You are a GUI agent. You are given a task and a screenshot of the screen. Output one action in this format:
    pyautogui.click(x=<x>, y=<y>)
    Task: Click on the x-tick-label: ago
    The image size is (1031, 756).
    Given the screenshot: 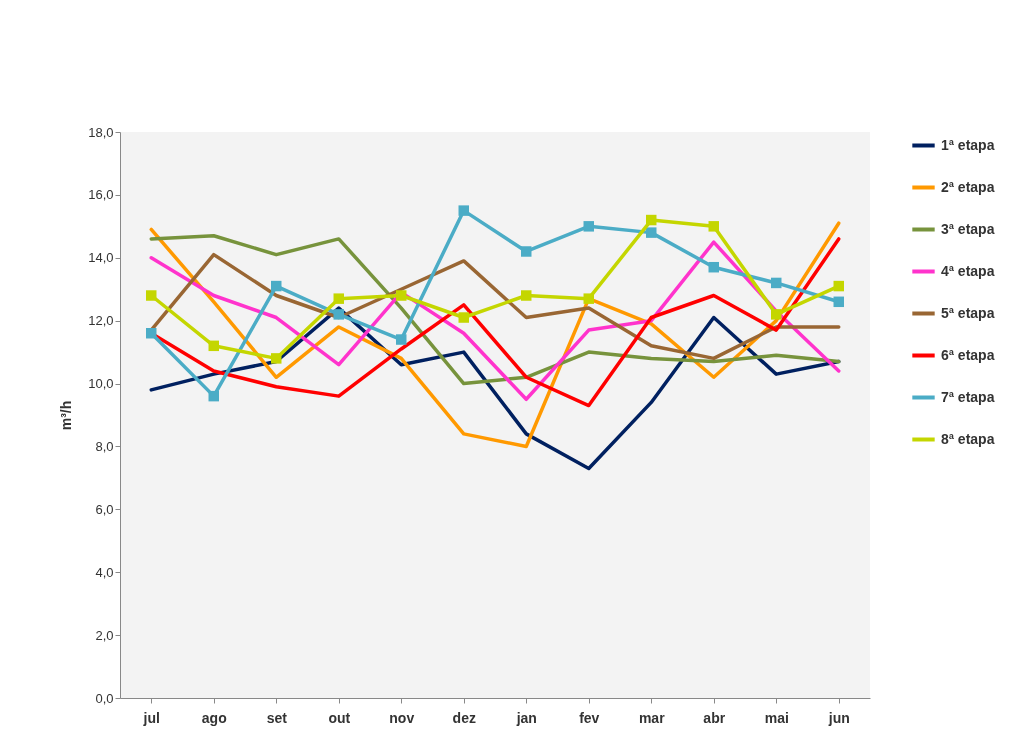 What is the action you would take?
    pyautogui.click(x=214, y=717)
    